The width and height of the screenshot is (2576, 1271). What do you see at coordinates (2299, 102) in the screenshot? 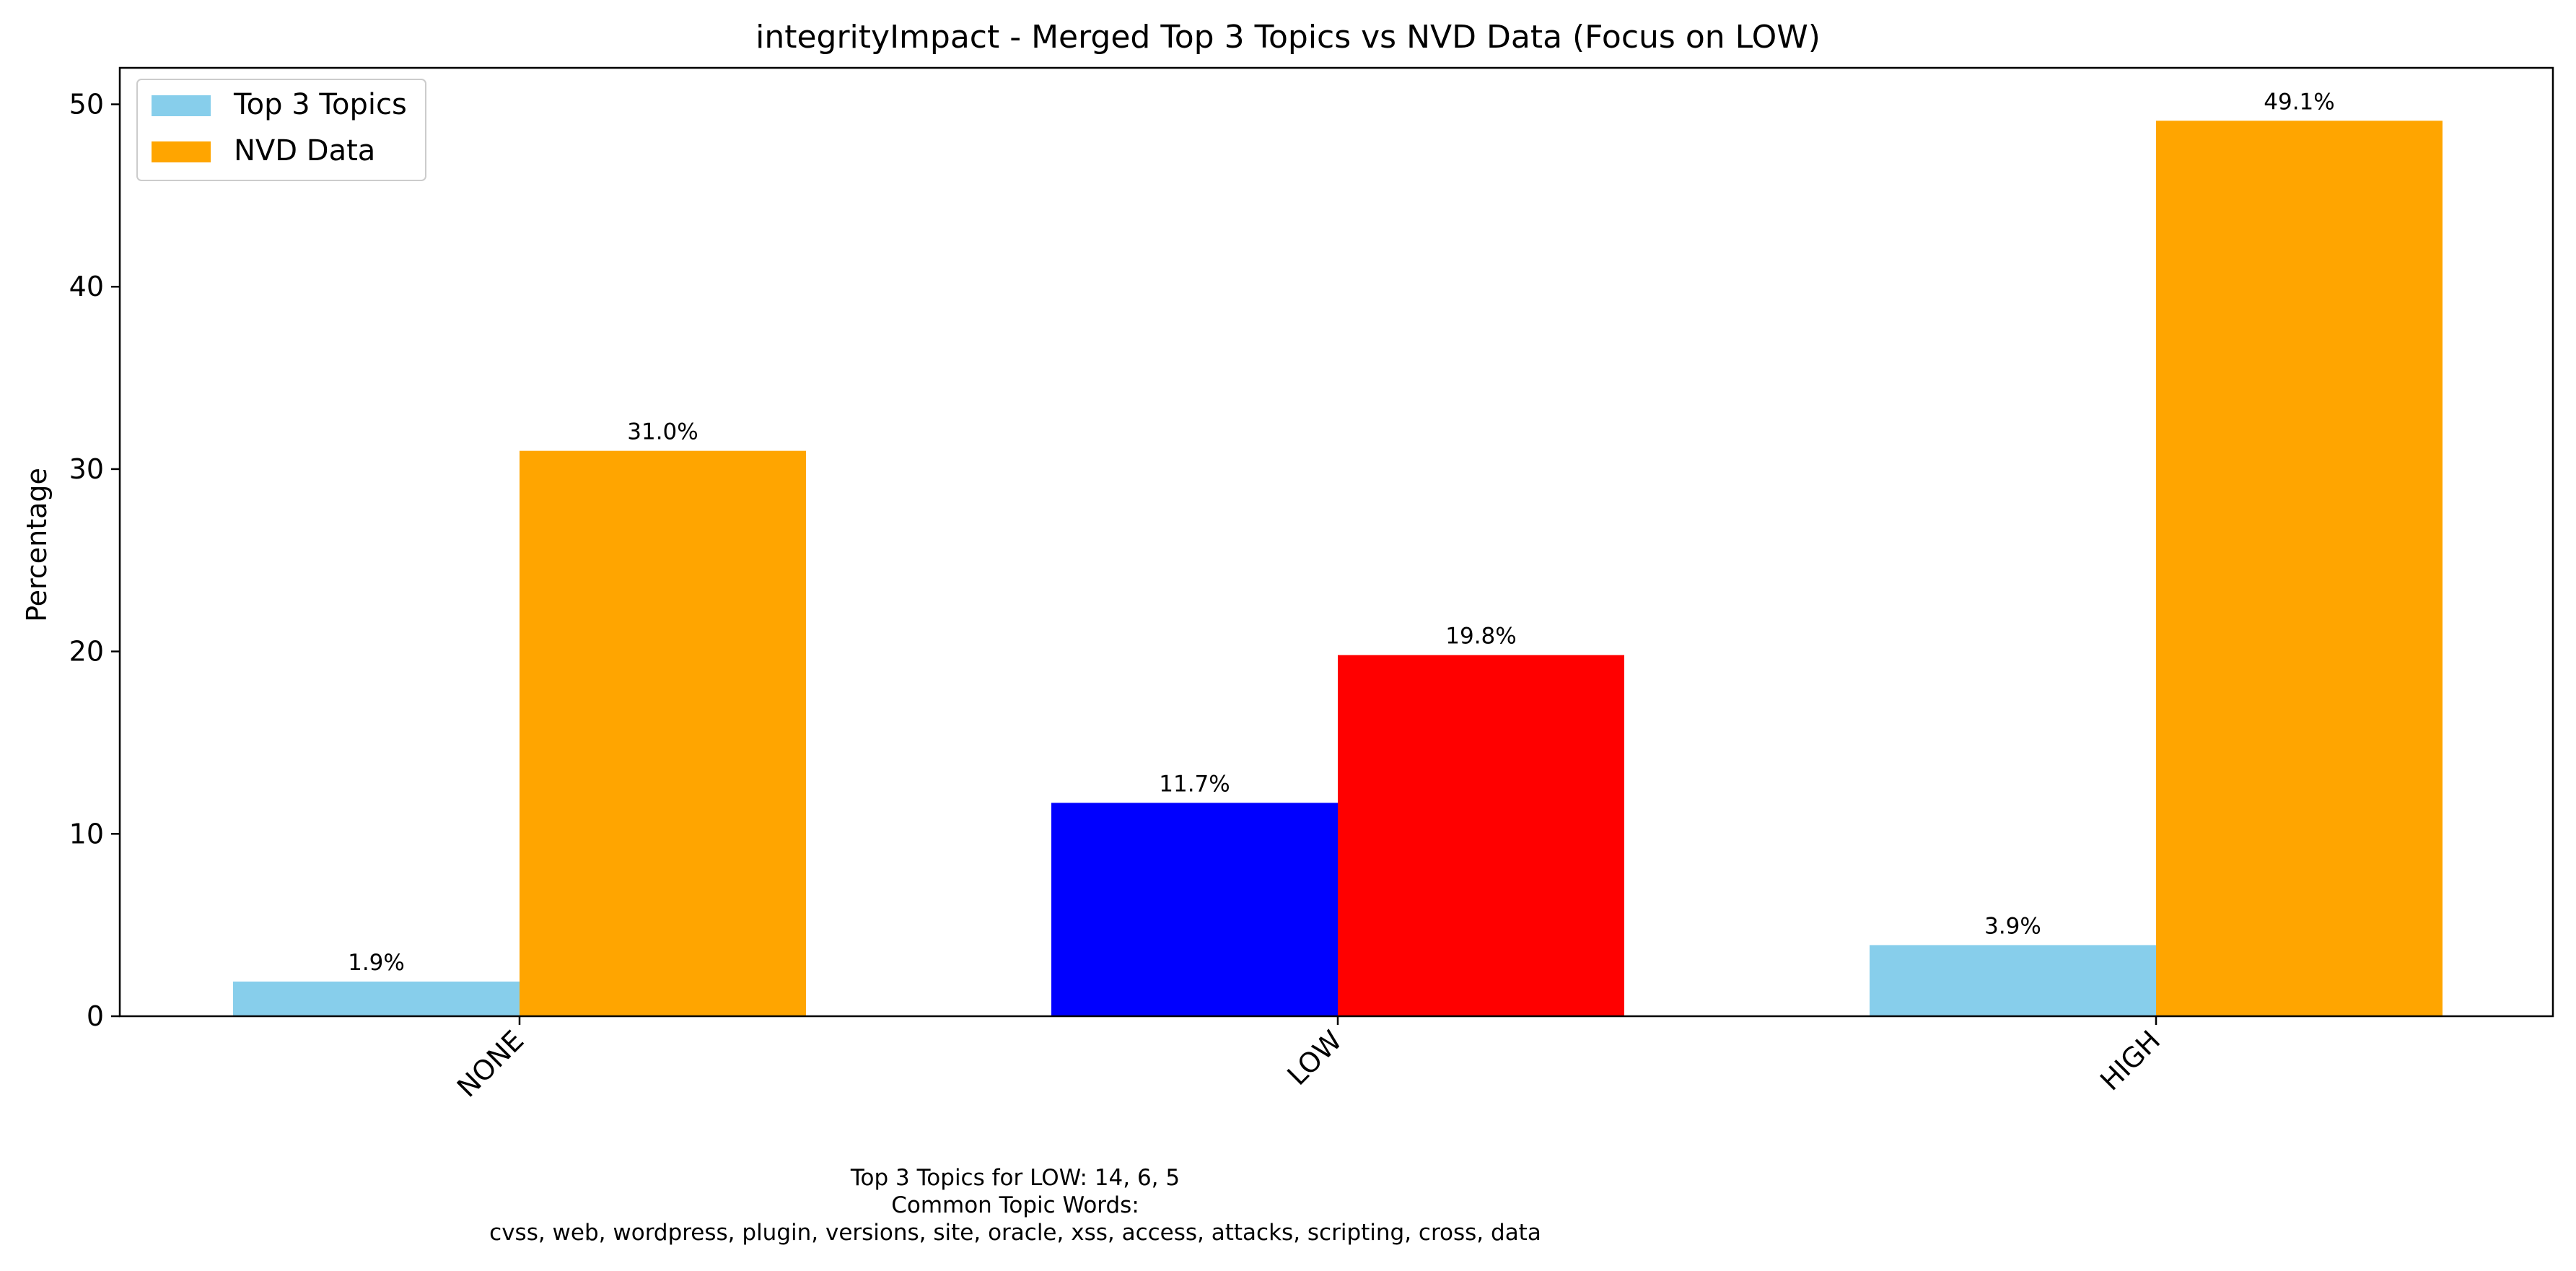
I see `bar-value-label: 49.1%` at bounding box center [2299, 102].